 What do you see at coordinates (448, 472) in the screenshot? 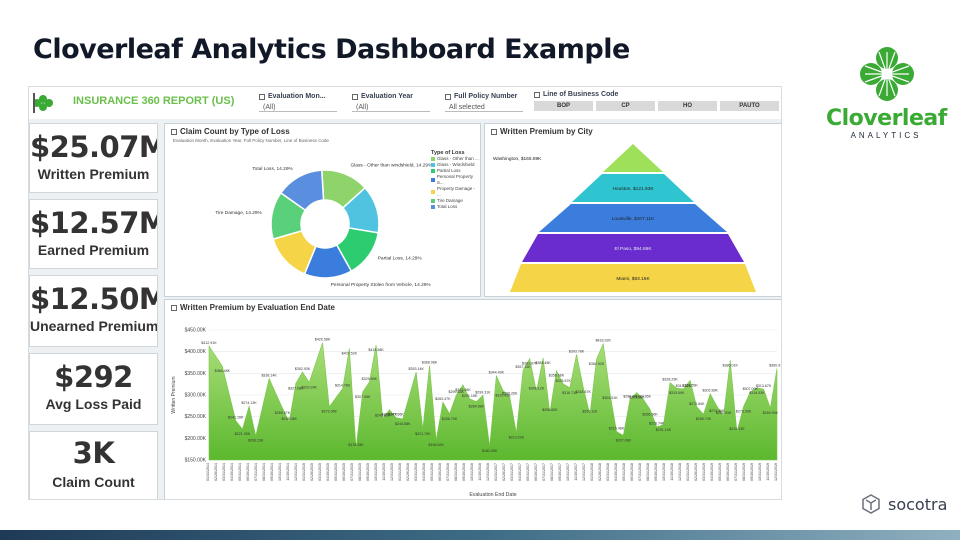
I see `x-tick-label: 07/31/2016` at bounding box center [448, 472].